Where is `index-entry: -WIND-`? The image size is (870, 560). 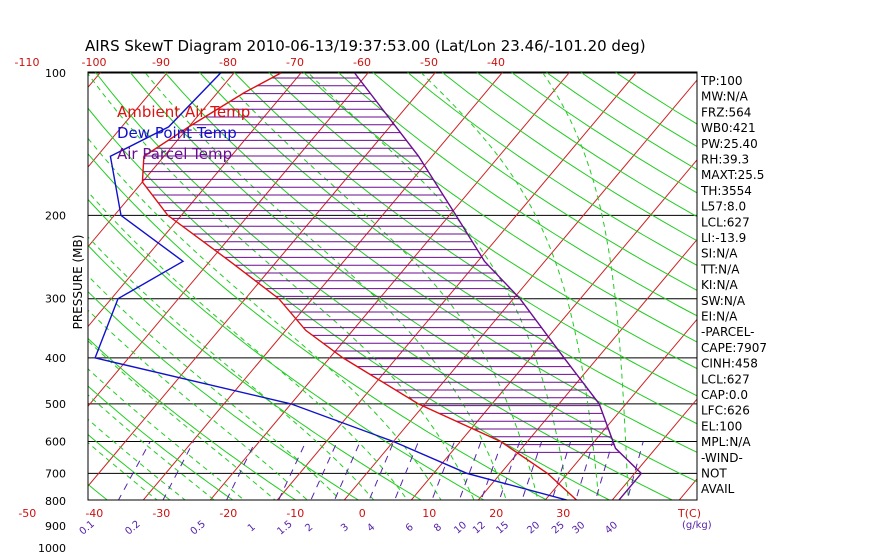
index-entry: -WIND- is located at coordinates (722, 458).